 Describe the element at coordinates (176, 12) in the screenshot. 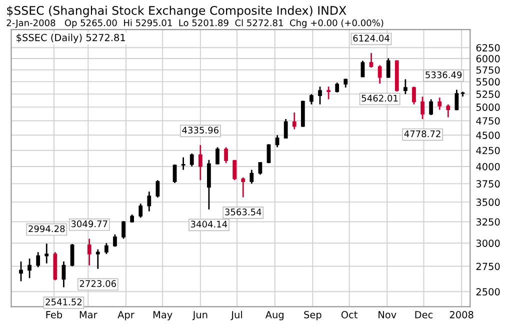

I see `chart-title: $SSEC (Shanghai Stock Exchange Composite Index) INDX` at that location.